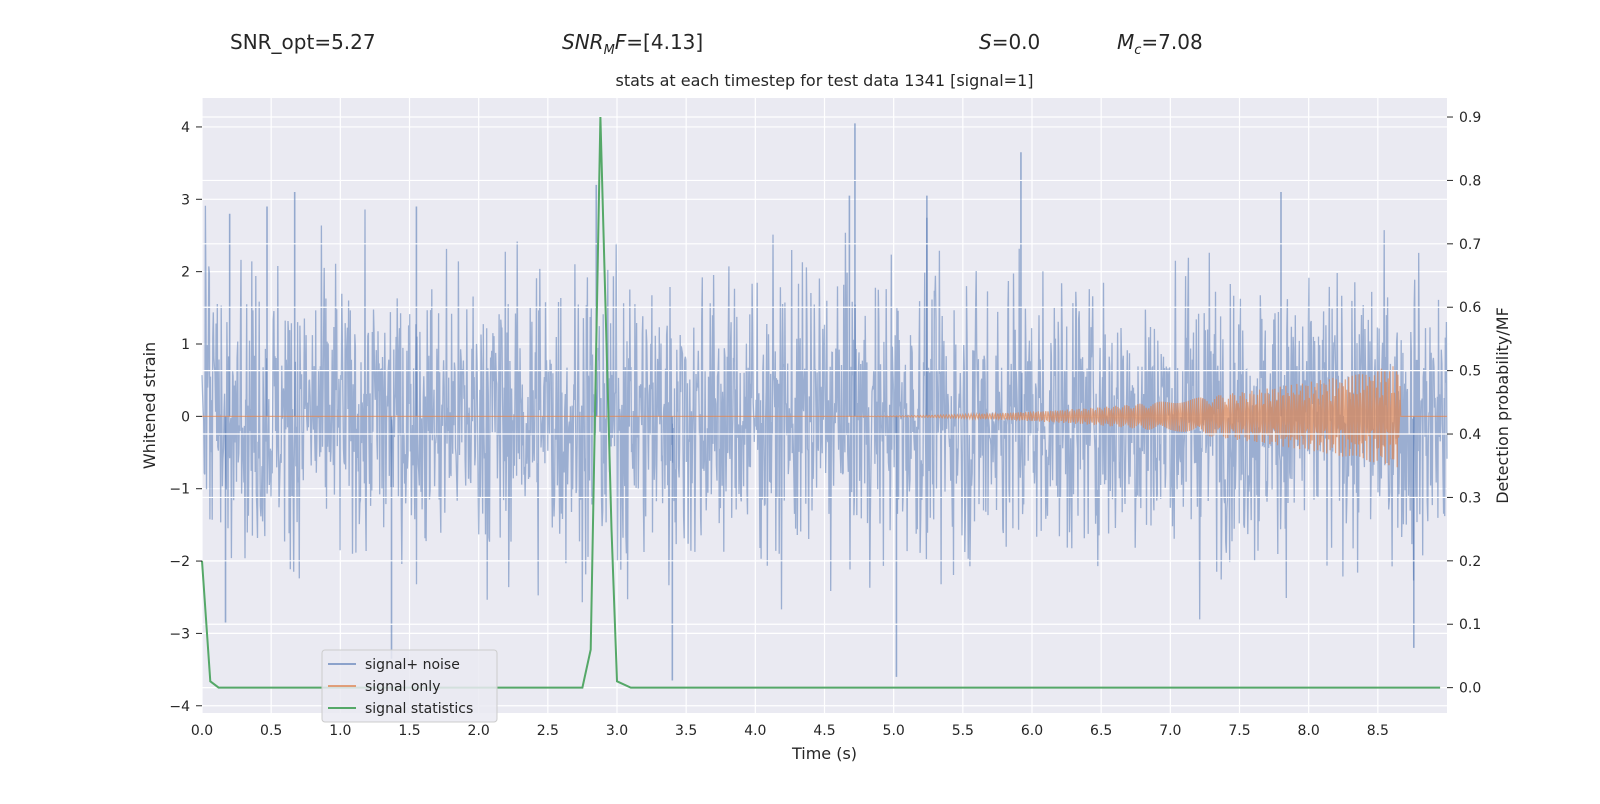 The image size is (1600, 804). Describe the element at coordinates (409, 731) in the screenshot. I see `x-tick-label: 1.5` at that location.